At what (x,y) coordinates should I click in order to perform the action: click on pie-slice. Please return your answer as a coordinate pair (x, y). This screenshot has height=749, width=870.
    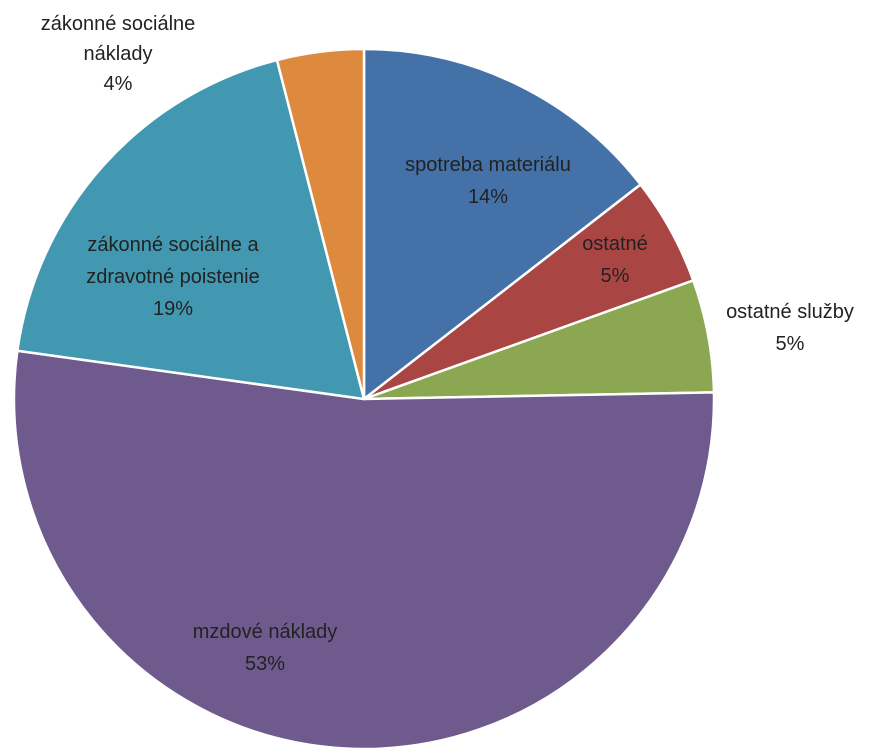
    Looking at the image, I should click on (320, 224).